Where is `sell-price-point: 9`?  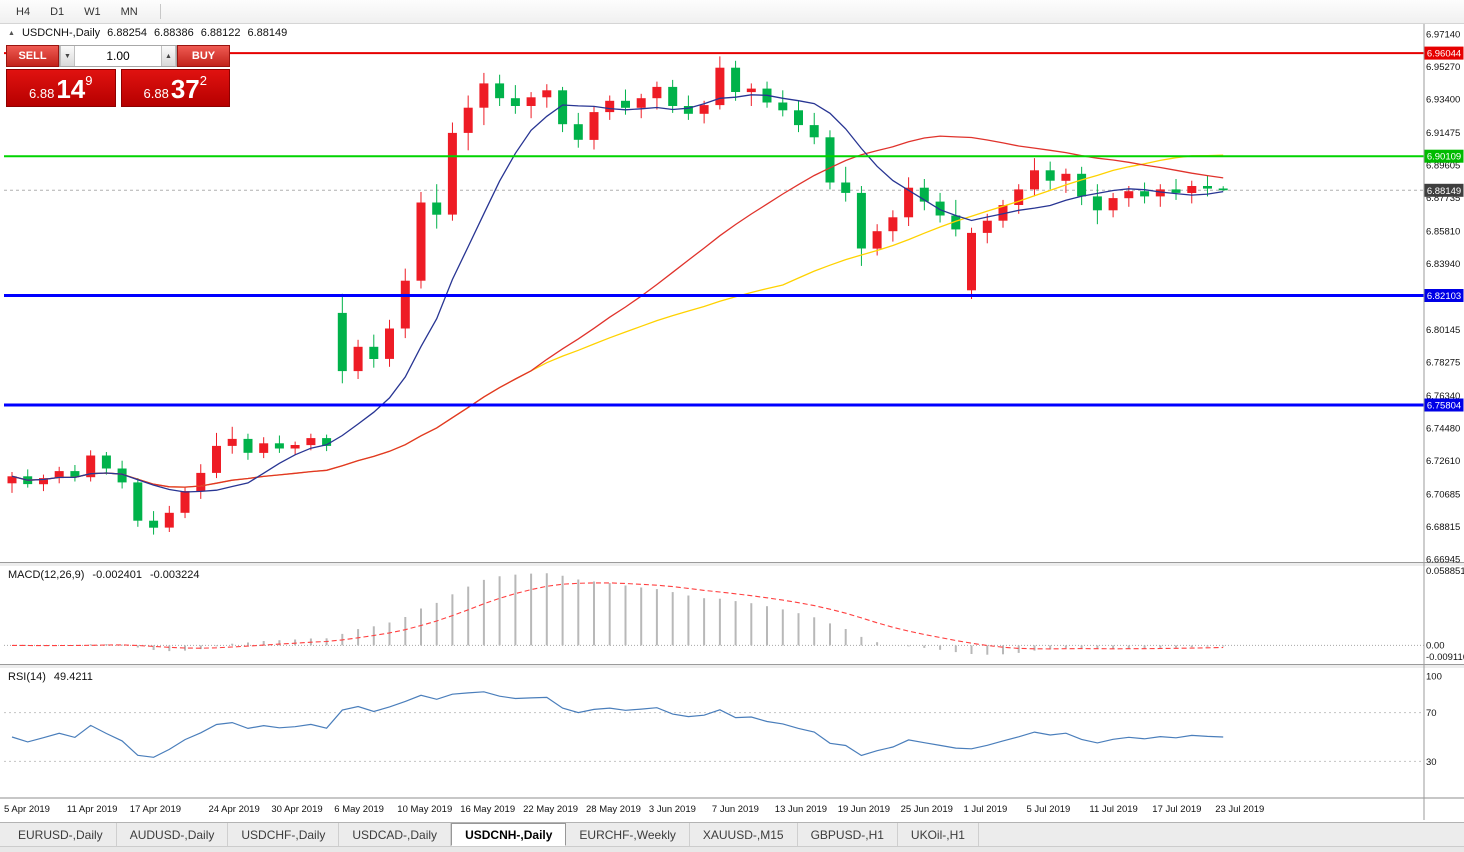 sell-price-point: 9 is located at coordinates (89, 80).